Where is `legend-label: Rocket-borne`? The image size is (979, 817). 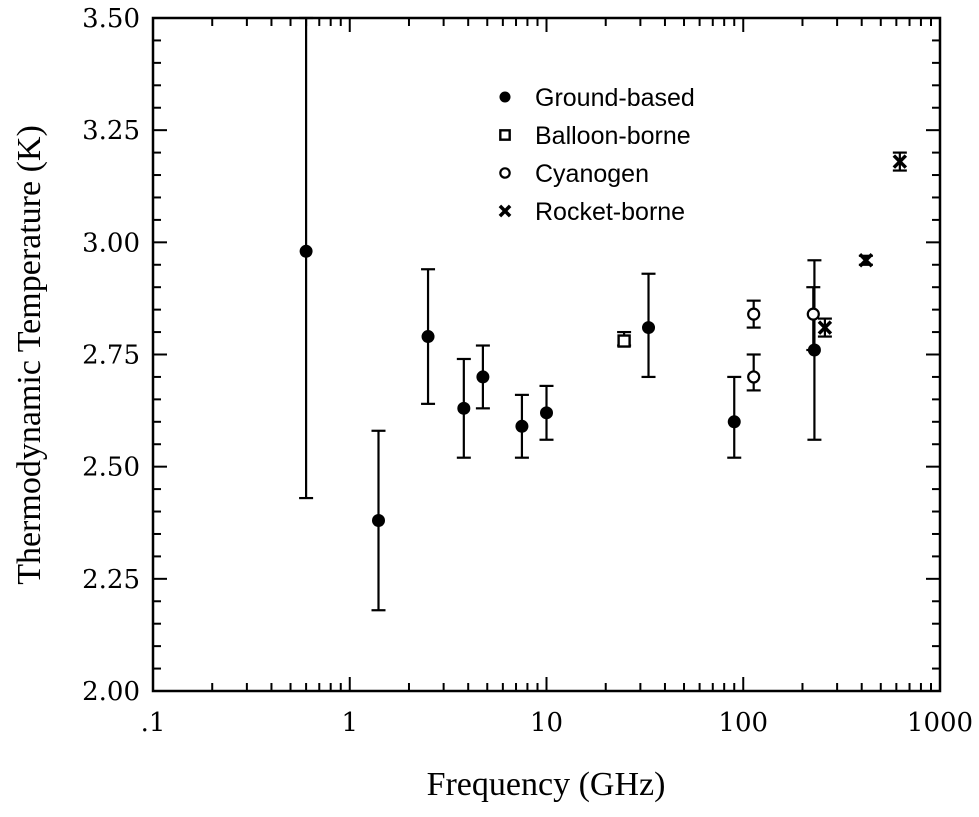 legend-label: Rocket-borne is located at coordinates (610, 212).